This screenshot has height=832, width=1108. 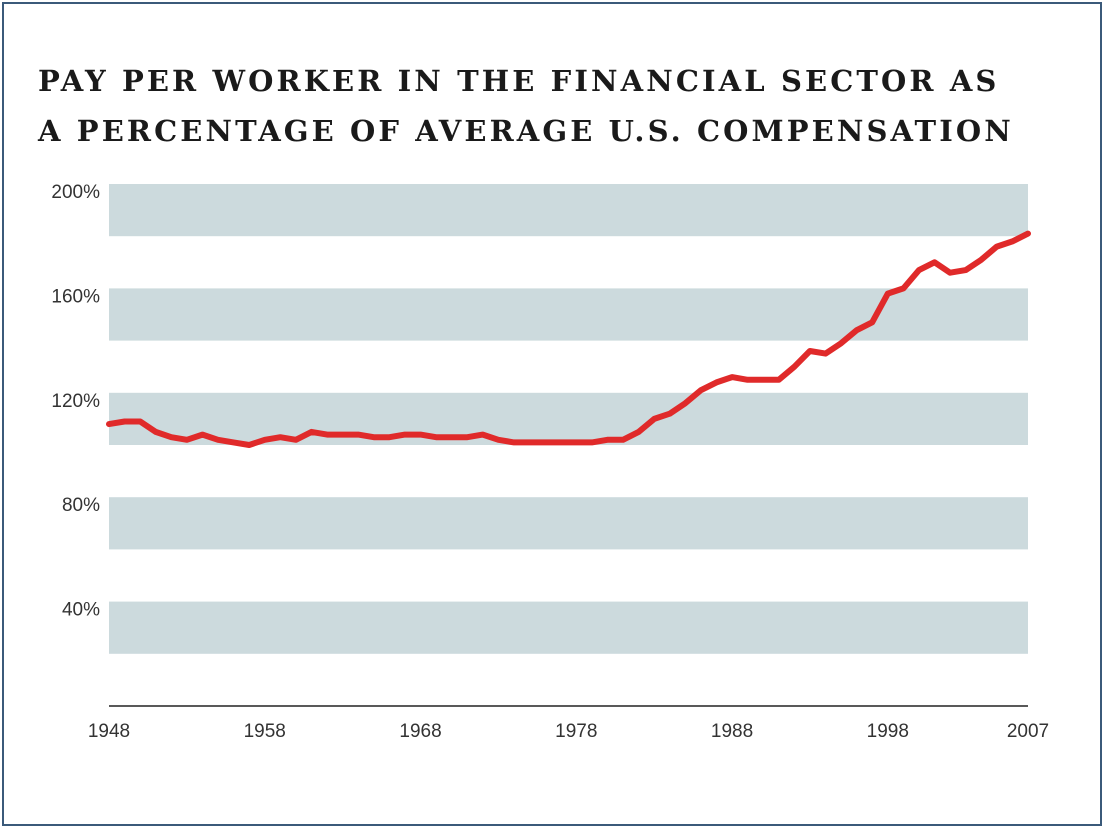 What do you see at coordinates (576, 731) in the screenshot?
I see `x-tick-label: 1978` at bounding box center [576, 731].